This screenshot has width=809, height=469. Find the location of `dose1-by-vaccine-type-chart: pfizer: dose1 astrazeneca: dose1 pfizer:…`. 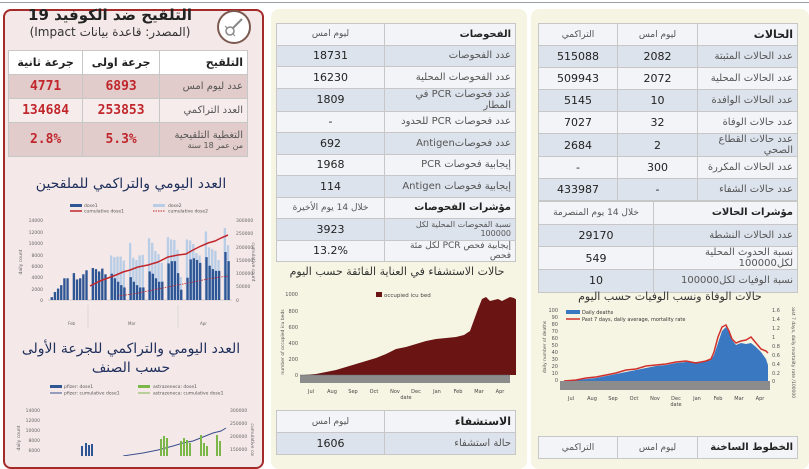

dose1-by-vaccine-type-chart: pfizer: dose1 astrazeneca: dose1 pfizer:… is located at coordinates (135, 420).